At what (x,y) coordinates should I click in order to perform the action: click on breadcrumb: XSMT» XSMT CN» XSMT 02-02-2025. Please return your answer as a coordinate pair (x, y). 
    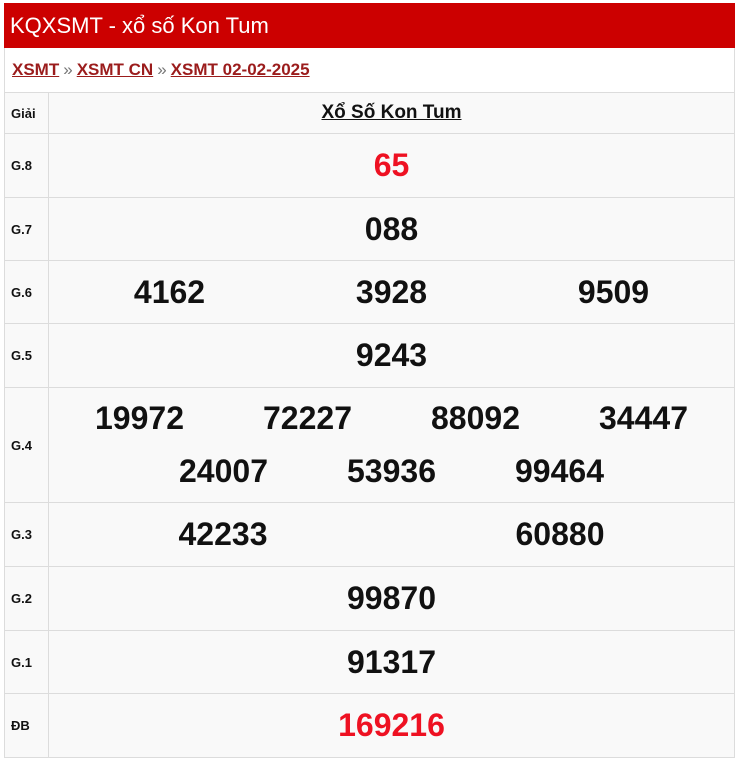
    Looking at the image, I should click on (369, 70).